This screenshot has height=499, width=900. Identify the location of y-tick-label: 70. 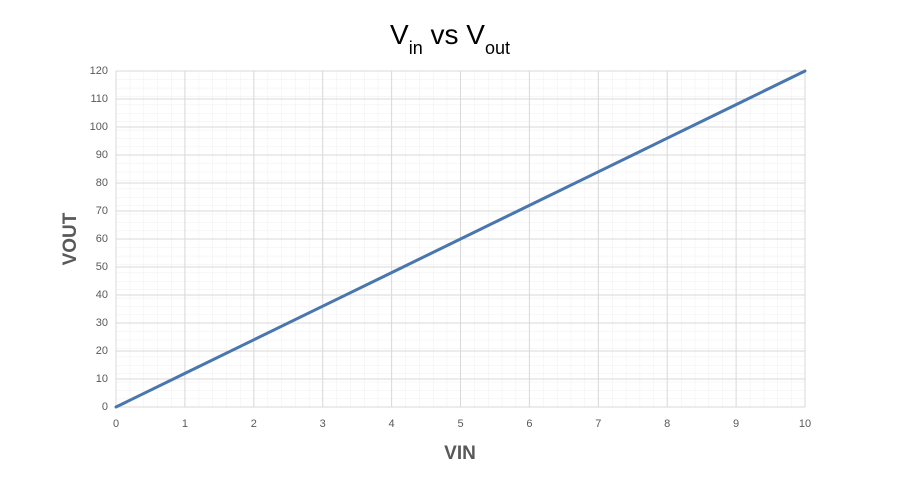
(102, 211).